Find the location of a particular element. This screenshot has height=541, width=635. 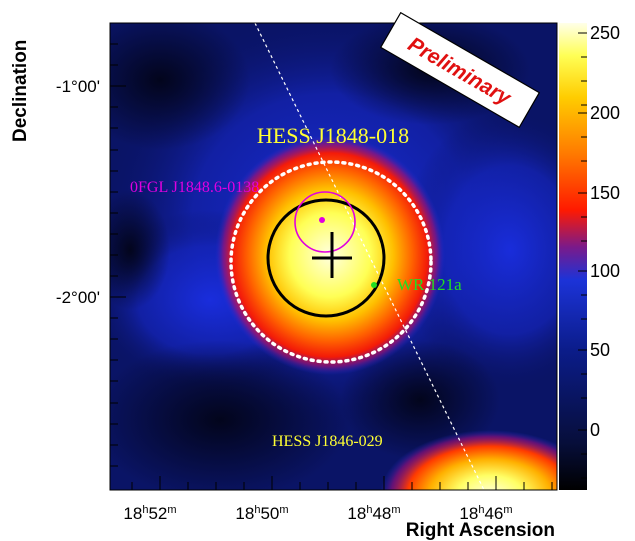

y-tick-label: -2°00' is located at coordinates (78, 297).